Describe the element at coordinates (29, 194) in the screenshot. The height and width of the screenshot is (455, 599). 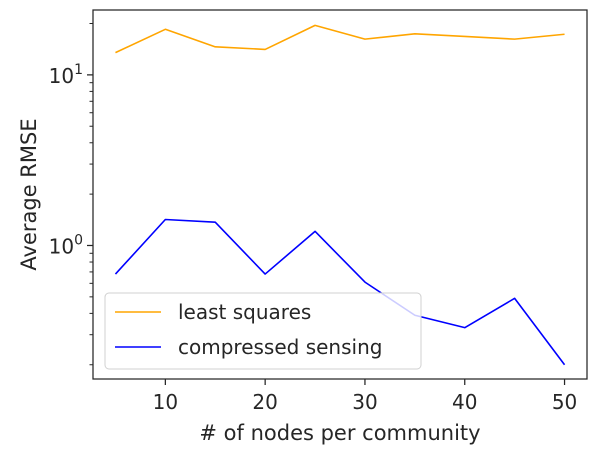
I see `y-axis-label: Average RMSE` at that location.